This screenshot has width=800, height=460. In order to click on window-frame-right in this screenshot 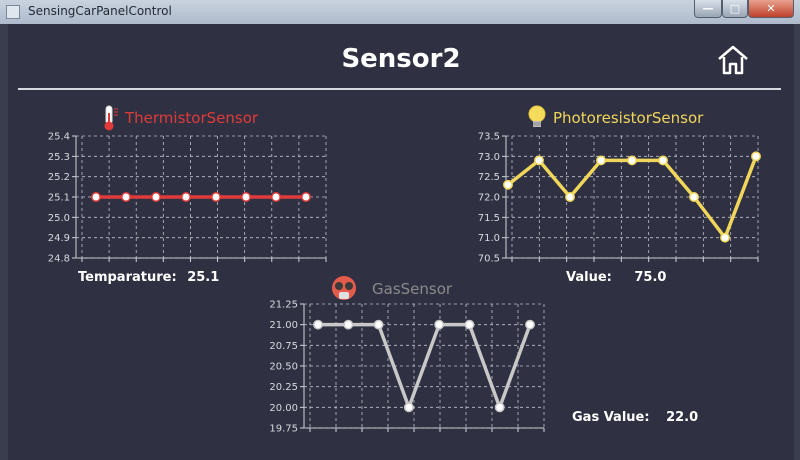, I will do `click(797, 242)`.